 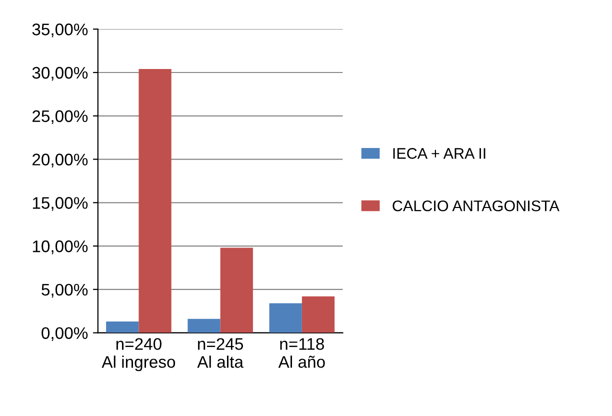 What do you see at coordinates (439, 153) in the screenshot?
I see `legend-label: IECA + ARA II` at bounding box center [439, 153].